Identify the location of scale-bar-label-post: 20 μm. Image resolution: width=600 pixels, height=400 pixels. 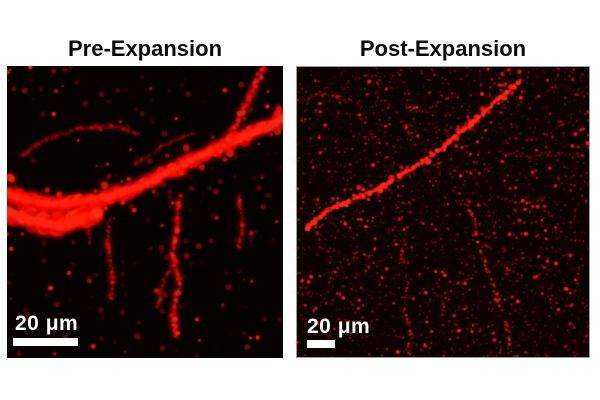
(339, 326).